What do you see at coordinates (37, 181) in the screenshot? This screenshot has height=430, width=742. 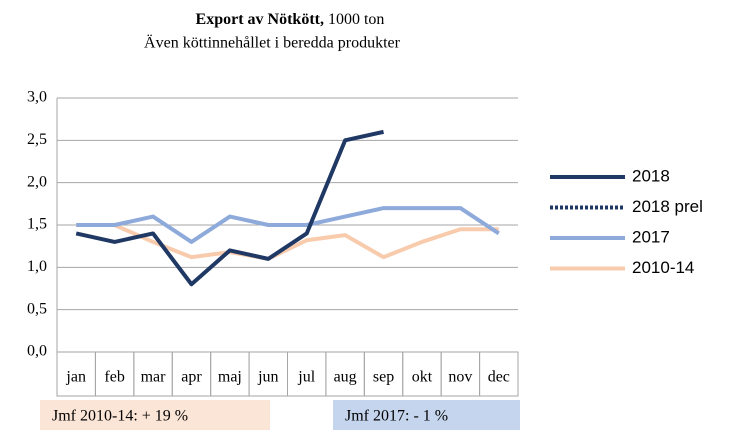 I see `y-tick-label: 2,0` at bounding box center [37, 181].